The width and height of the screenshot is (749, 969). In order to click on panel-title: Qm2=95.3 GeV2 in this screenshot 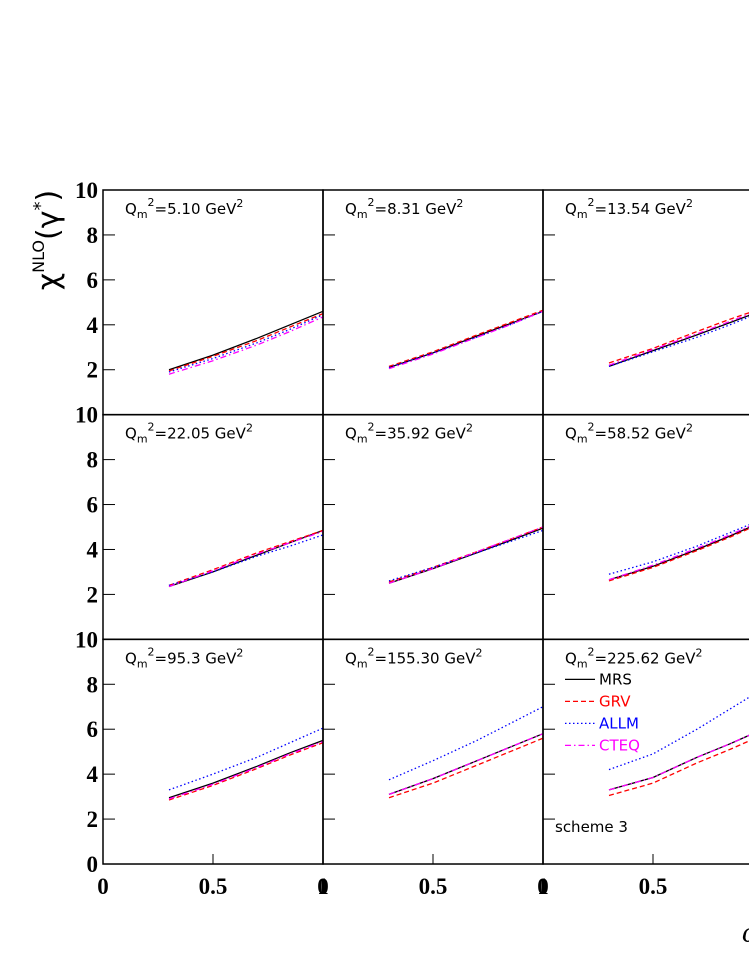, I will do `click(184, 657)`.